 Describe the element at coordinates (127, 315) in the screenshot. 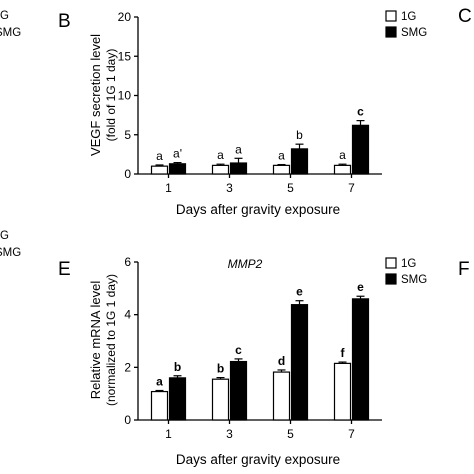

I see `y-tick-label: 4` at that location.